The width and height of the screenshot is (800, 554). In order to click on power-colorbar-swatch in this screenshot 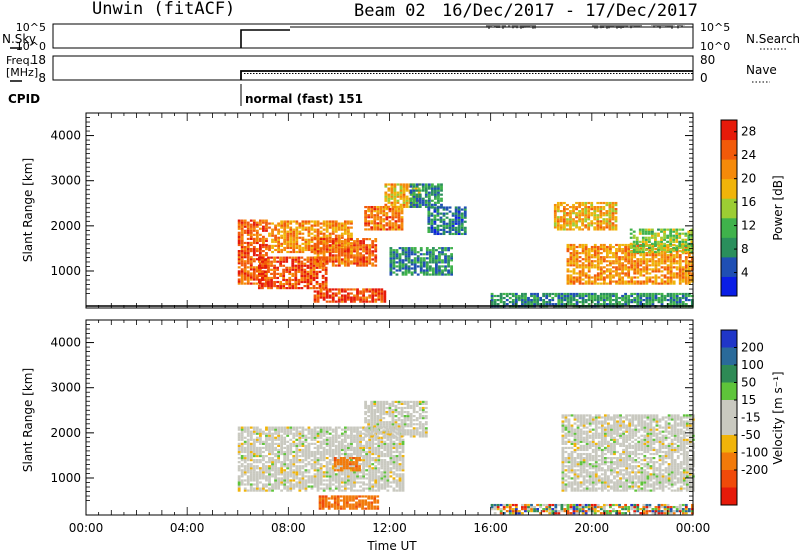, I will do `click(729, 208)`.